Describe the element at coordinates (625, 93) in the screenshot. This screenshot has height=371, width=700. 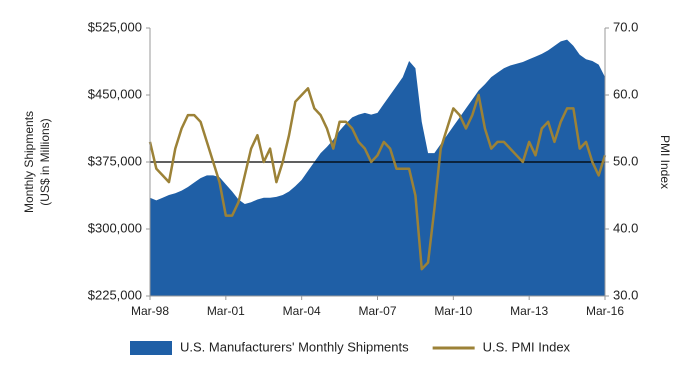
I see `y2-tick-label: 60.0` at that location.